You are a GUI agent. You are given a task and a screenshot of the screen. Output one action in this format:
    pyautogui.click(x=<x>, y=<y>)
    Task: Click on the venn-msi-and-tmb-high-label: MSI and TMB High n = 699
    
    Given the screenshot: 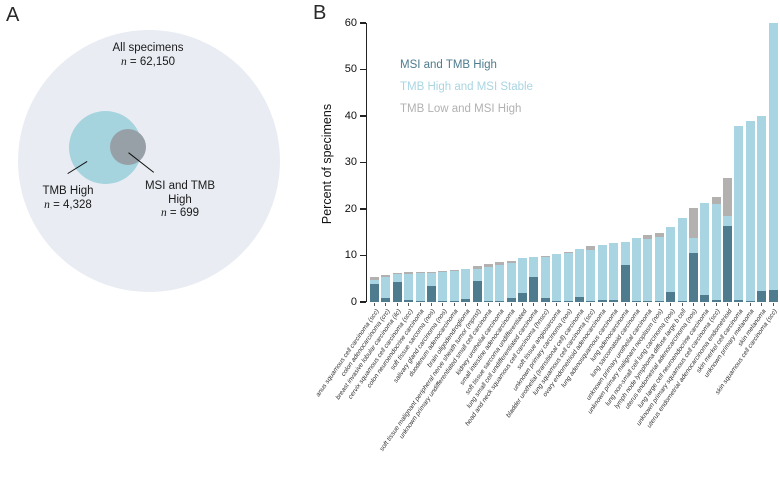 What is the action you would take?
    pyautogui.click(x=180, y=200)
    